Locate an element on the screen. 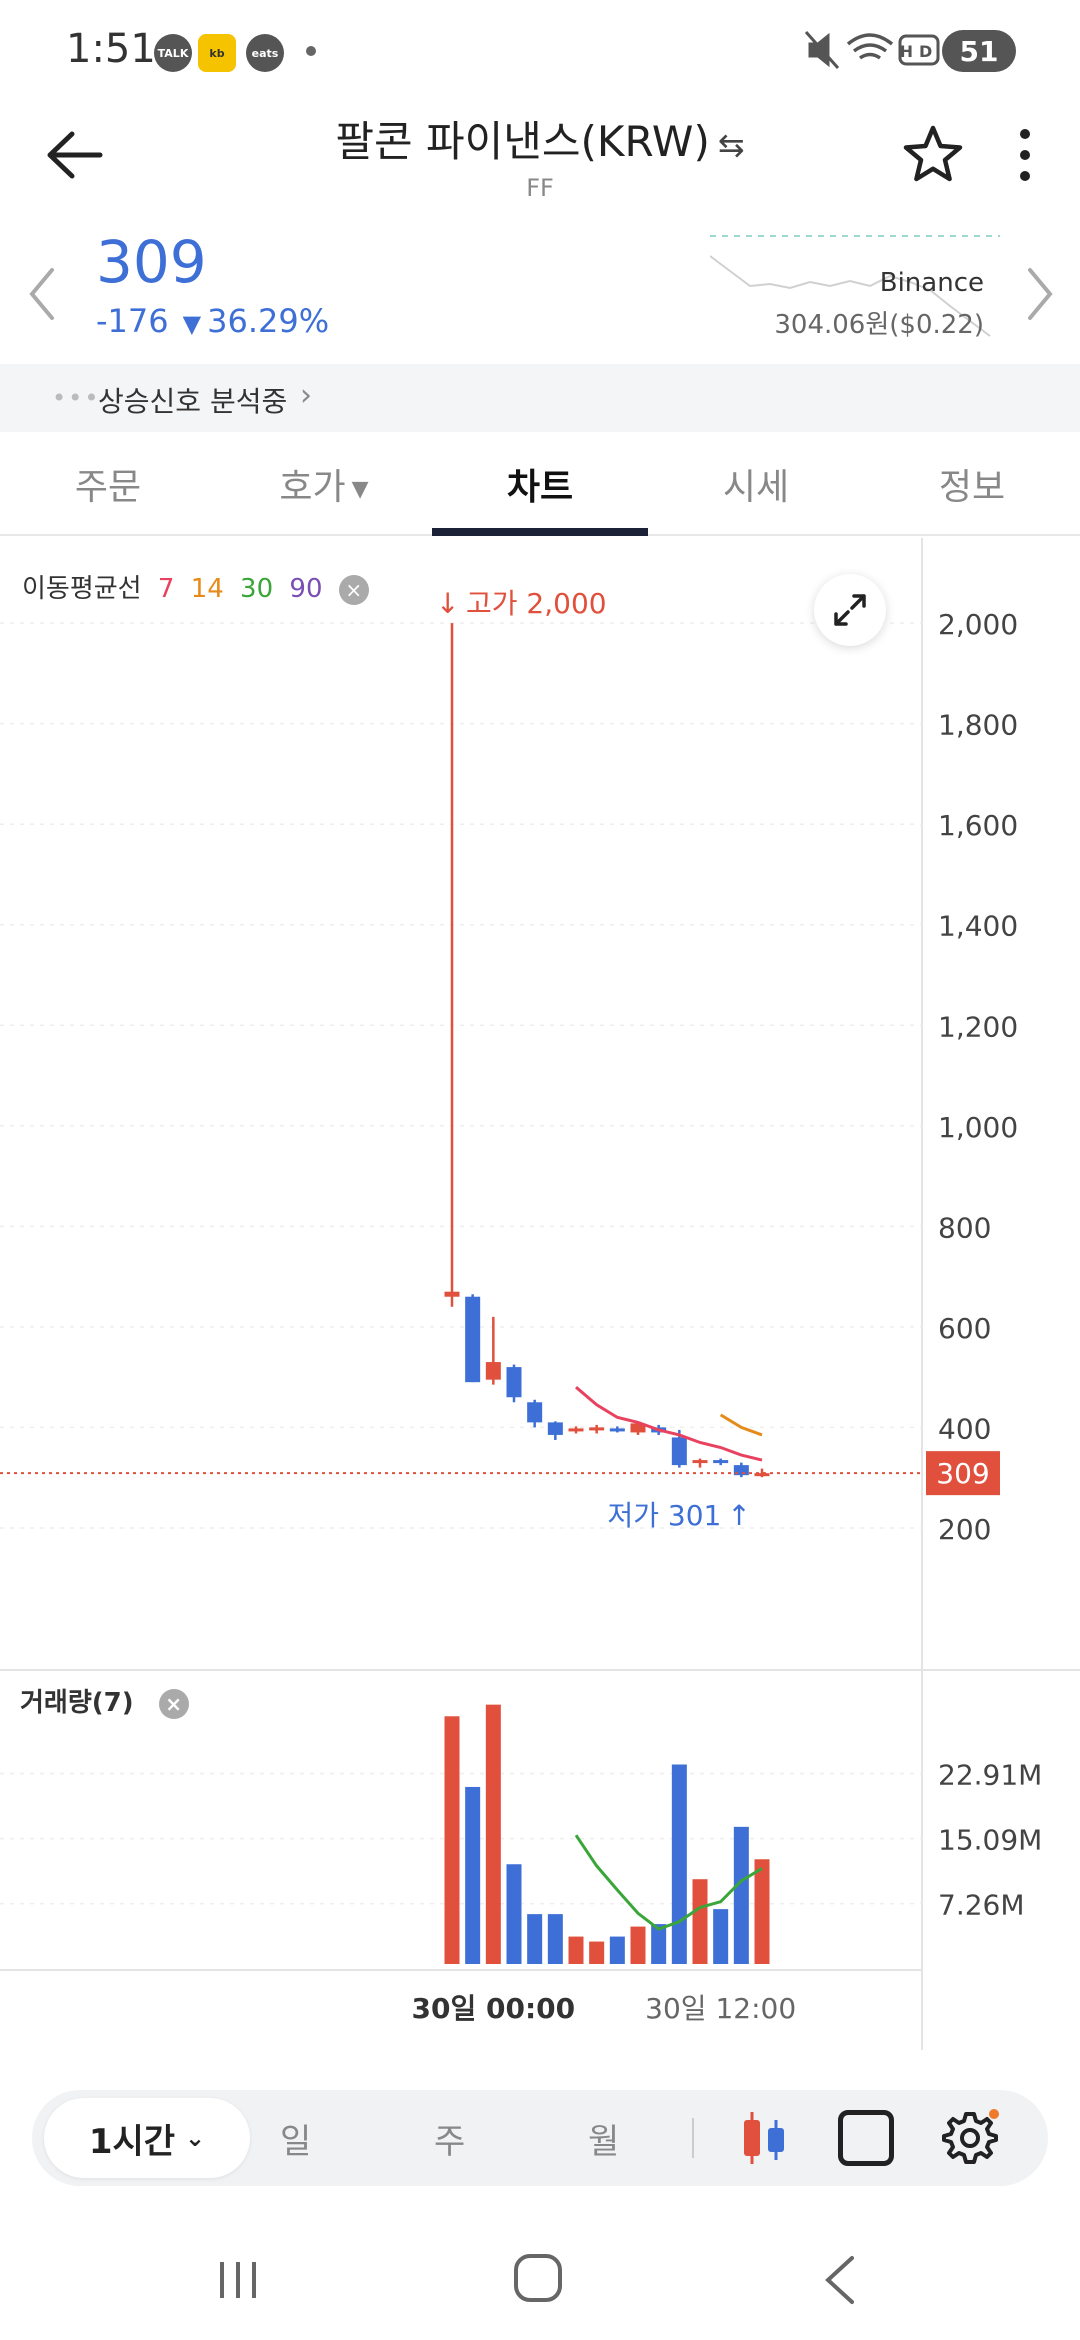 This screenshot has width=1080, height=2340. settings-badge-dot is located at coordinates (994, 2114).